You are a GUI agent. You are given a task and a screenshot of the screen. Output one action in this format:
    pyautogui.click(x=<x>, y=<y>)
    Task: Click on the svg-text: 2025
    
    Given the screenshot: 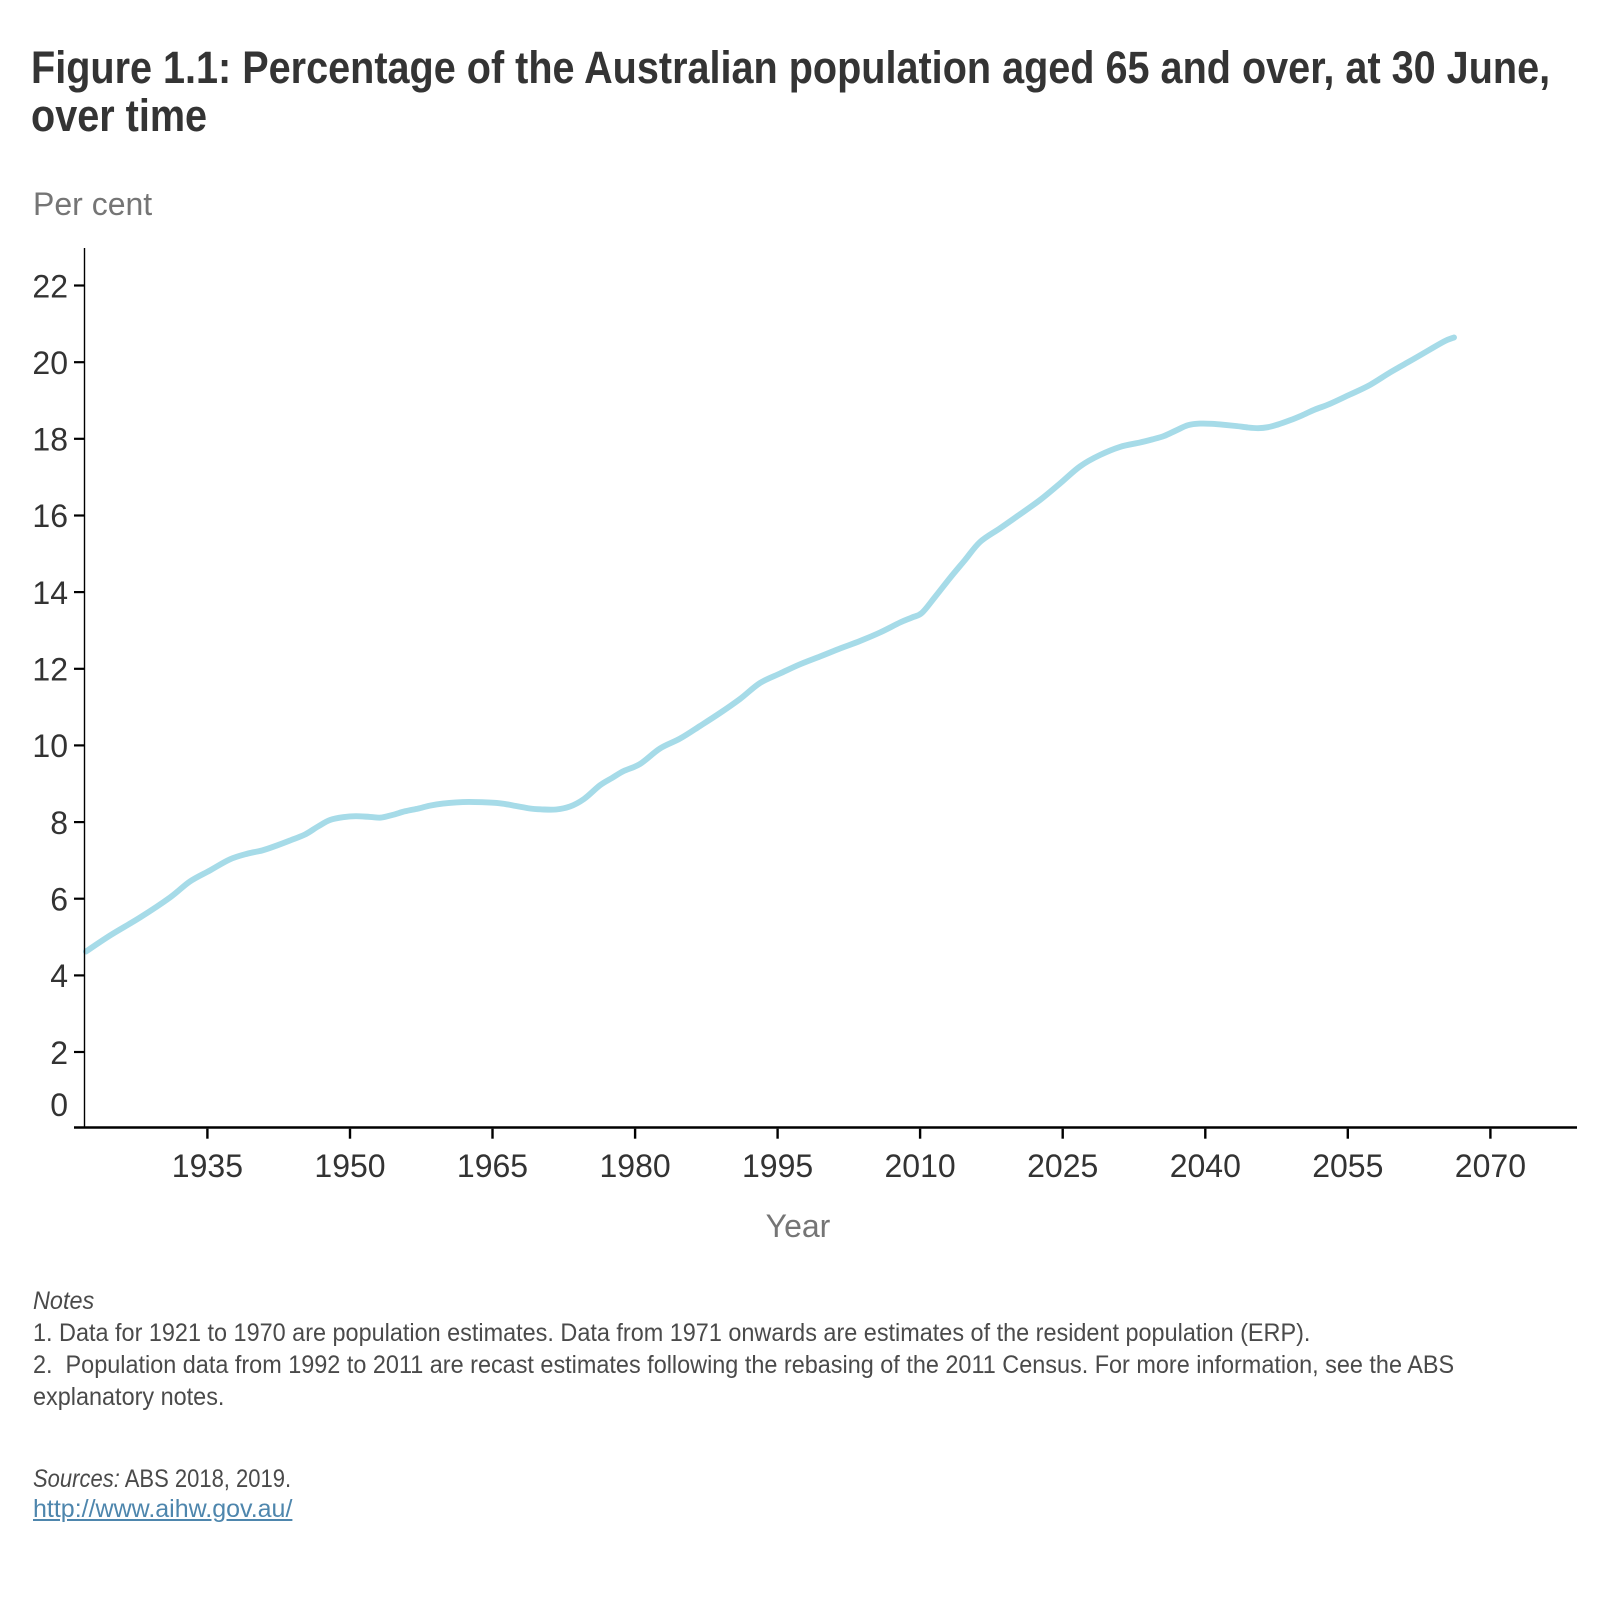 What is the action you would take?
    pyautogui.click(x=1062, y=1166)
    